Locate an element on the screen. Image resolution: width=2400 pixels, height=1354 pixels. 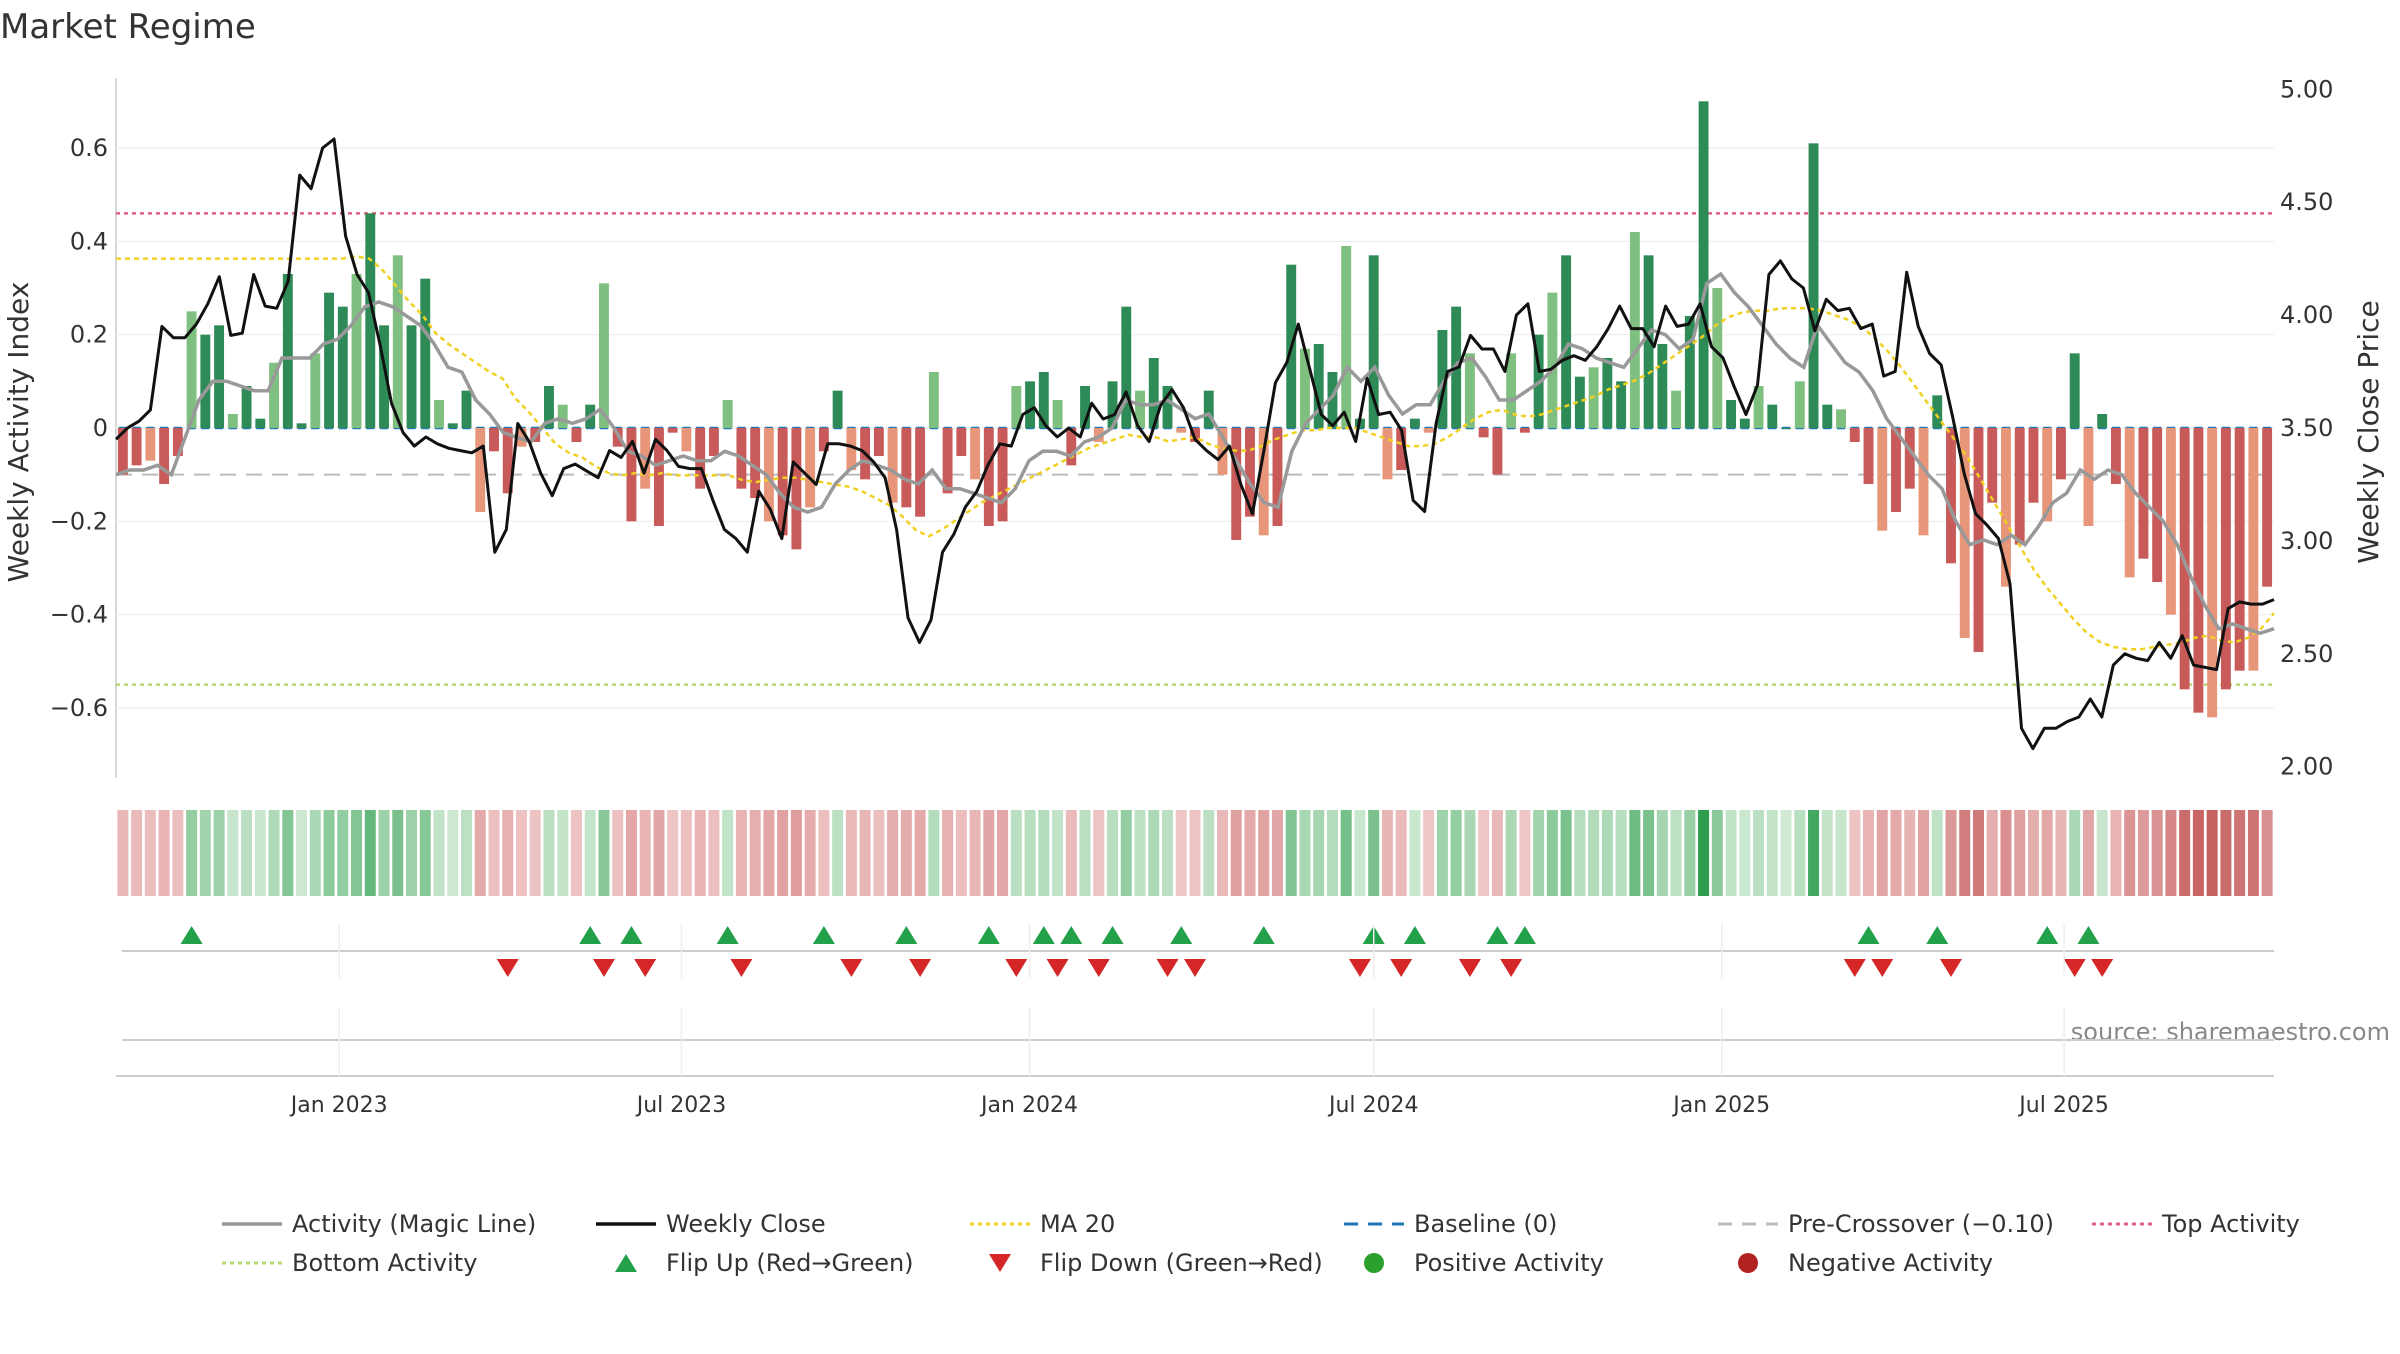
x-tick-label: Jul 2024 is located at coordinates (1373, 1105).